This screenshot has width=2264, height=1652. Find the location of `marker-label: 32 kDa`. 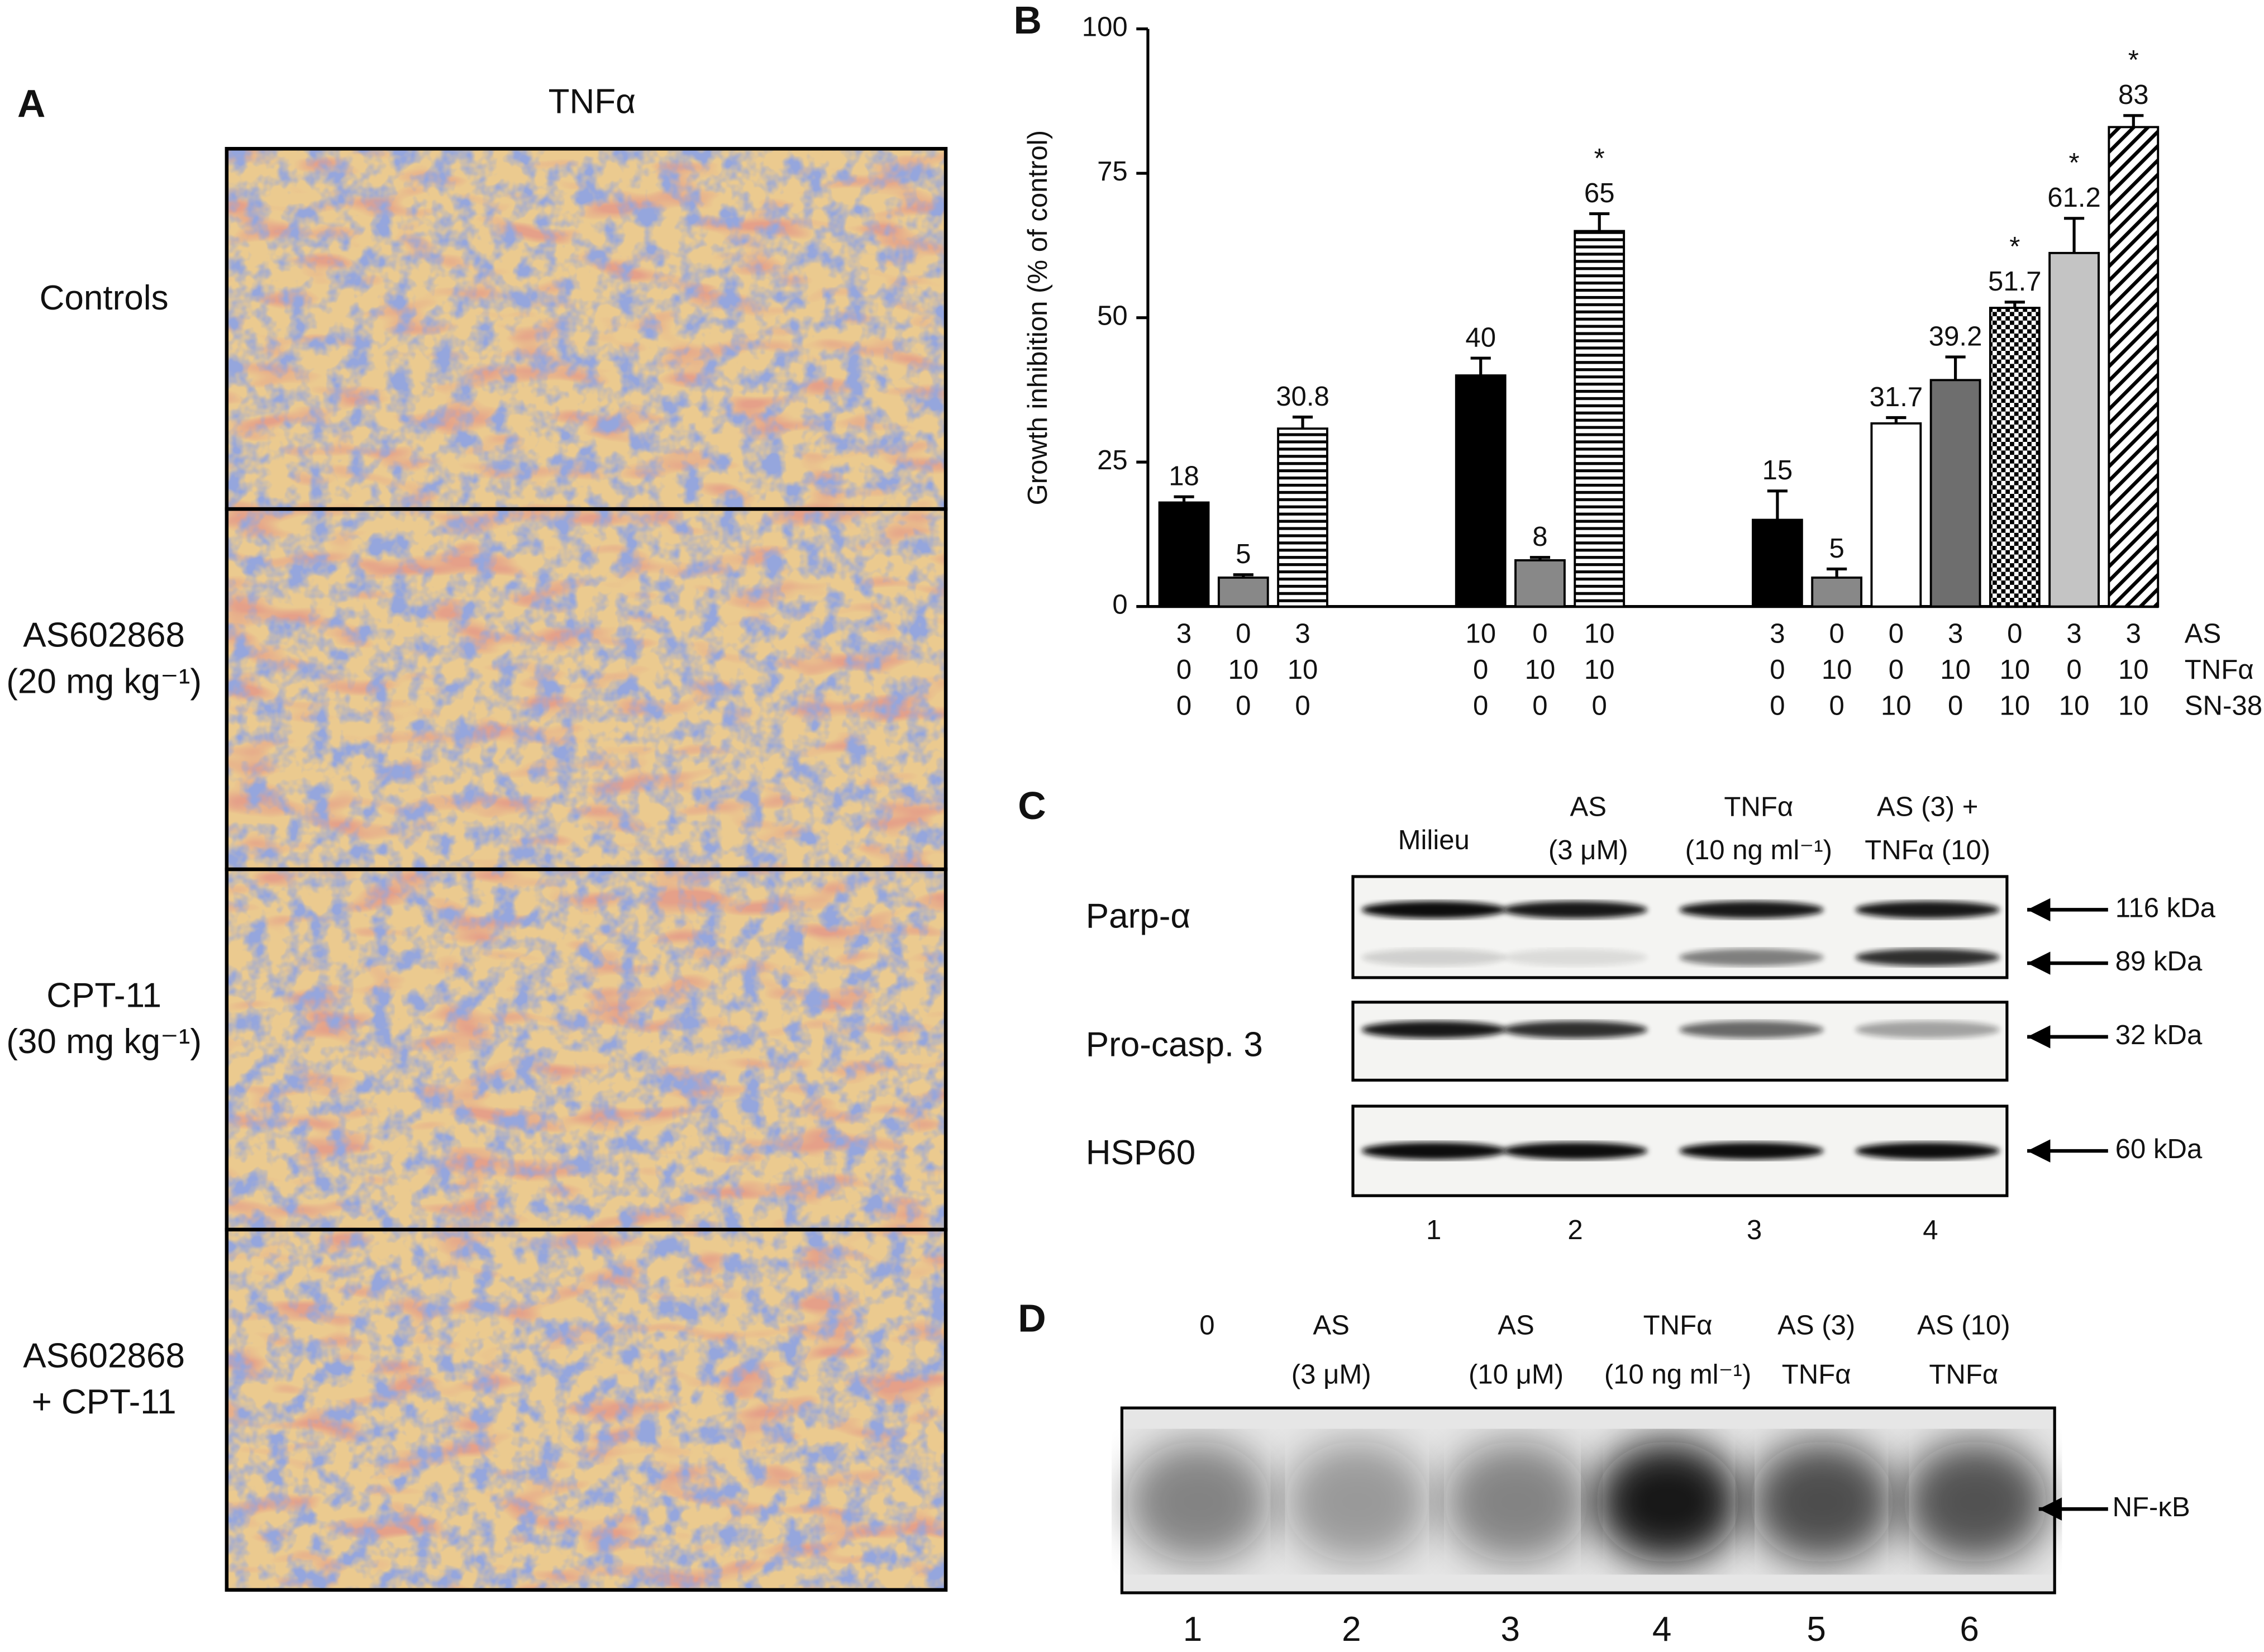

marker-label: 32 kDa is located at coordinates (2159, 1035).